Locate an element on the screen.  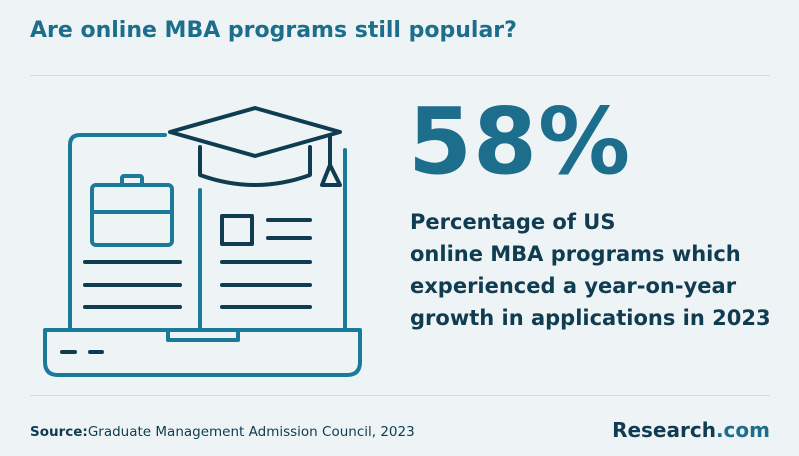
description-line: Percentage of US is located at coordinates (513, 222).